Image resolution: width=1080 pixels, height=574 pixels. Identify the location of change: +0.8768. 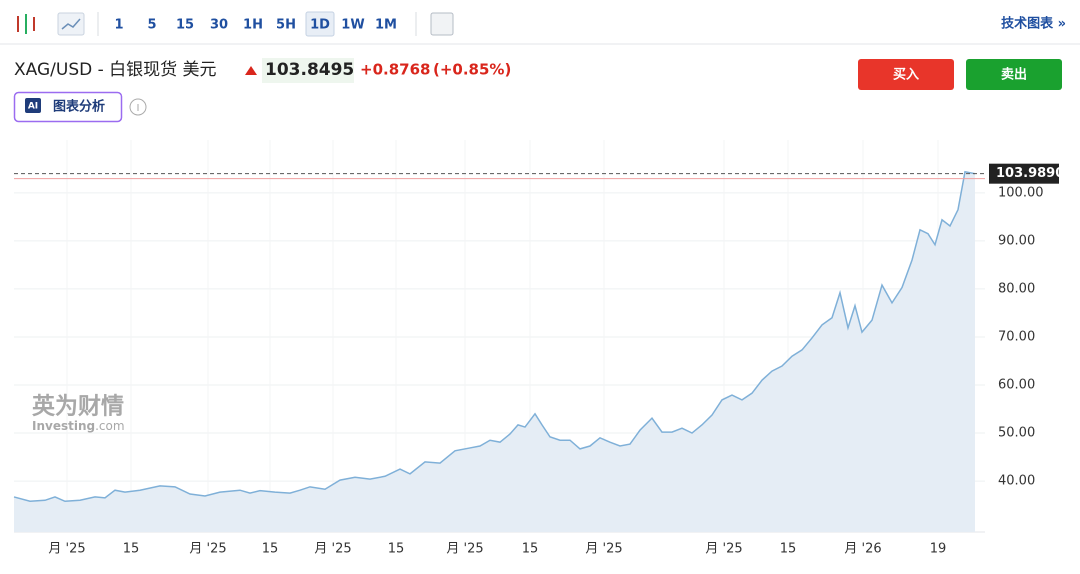
(395, 70).